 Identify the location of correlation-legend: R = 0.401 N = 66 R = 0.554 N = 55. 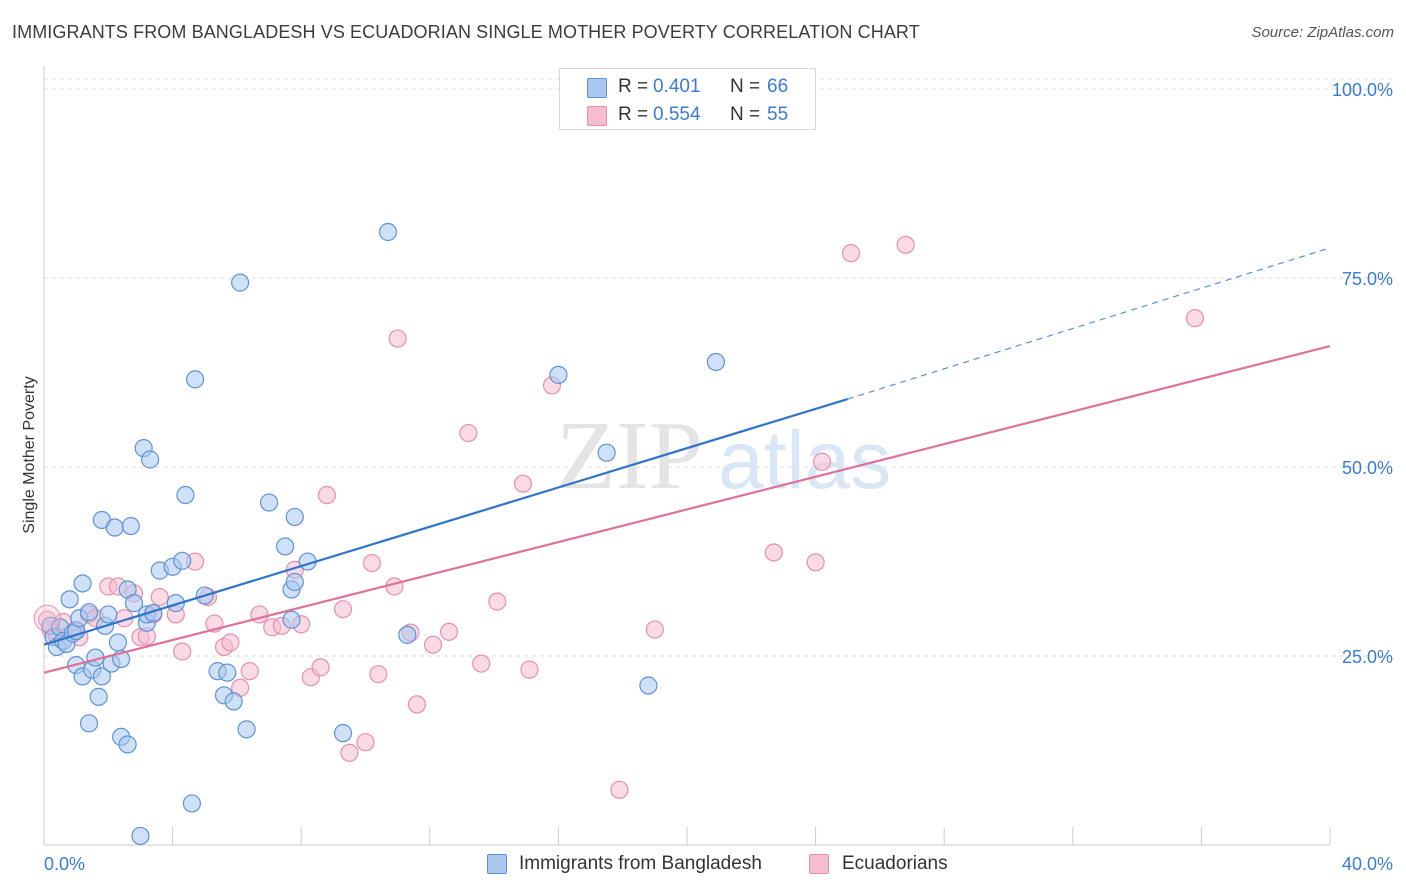
(687, 99).